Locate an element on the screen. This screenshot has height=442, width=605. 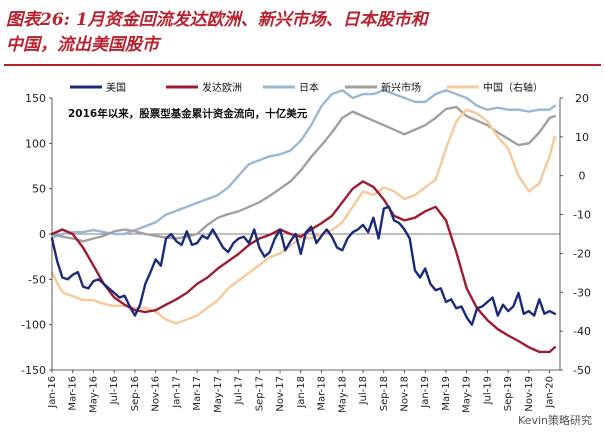
left-tick-label: -150 is located at coordinates (33, 370).